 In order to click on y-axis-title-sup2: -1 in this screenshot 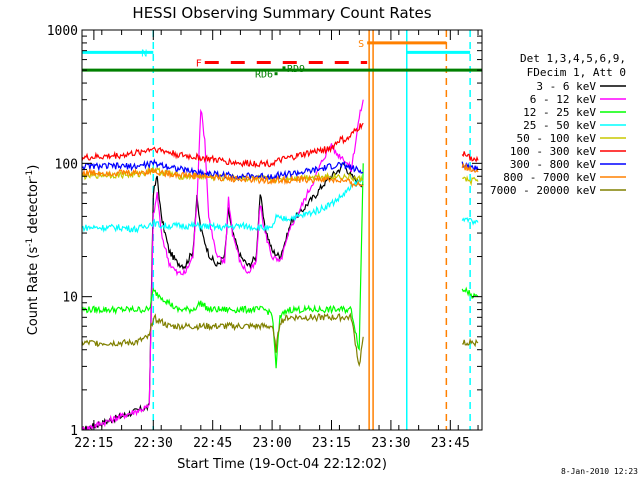, I will do `click(30, 174)`.